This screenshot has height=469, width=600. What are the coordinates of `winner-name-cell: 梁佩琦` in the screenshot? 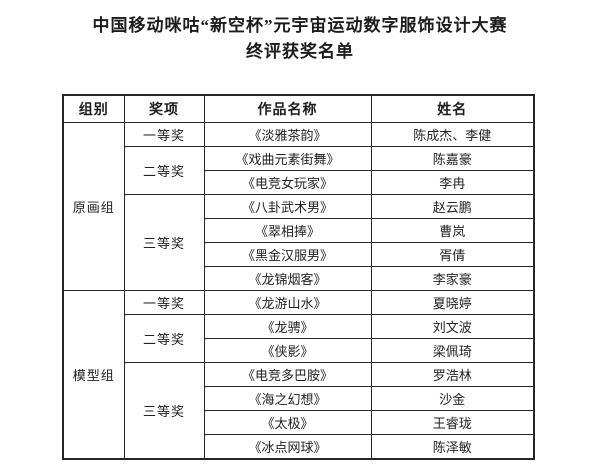 It's located at (452, 350).